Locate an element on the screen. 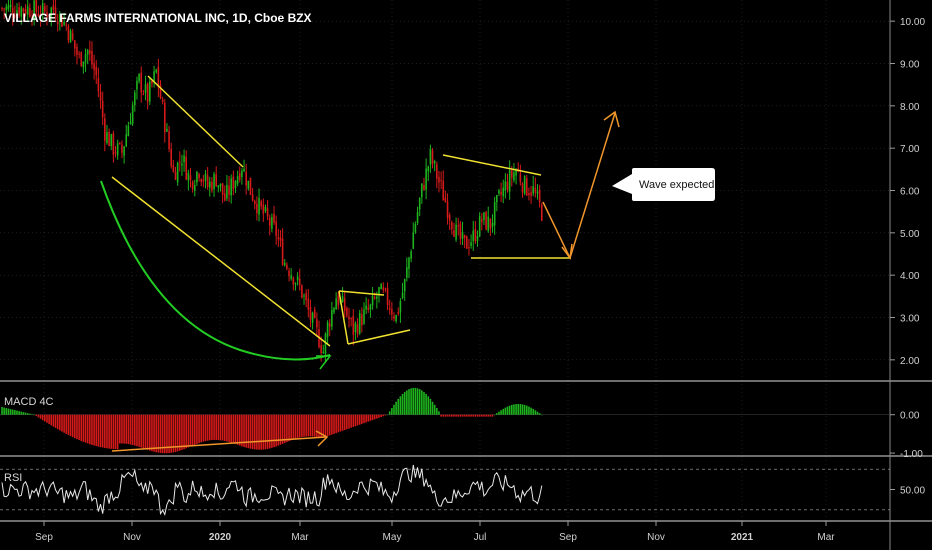  rounded-bottom-curve is located at coordinates (215, 270).